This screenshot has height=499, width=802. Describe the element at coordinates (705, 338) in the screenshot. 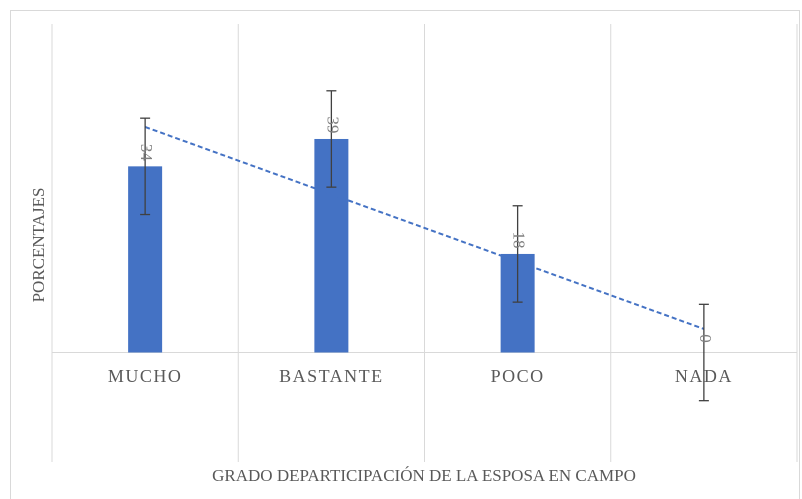

I see `data-label: 0` at that location.